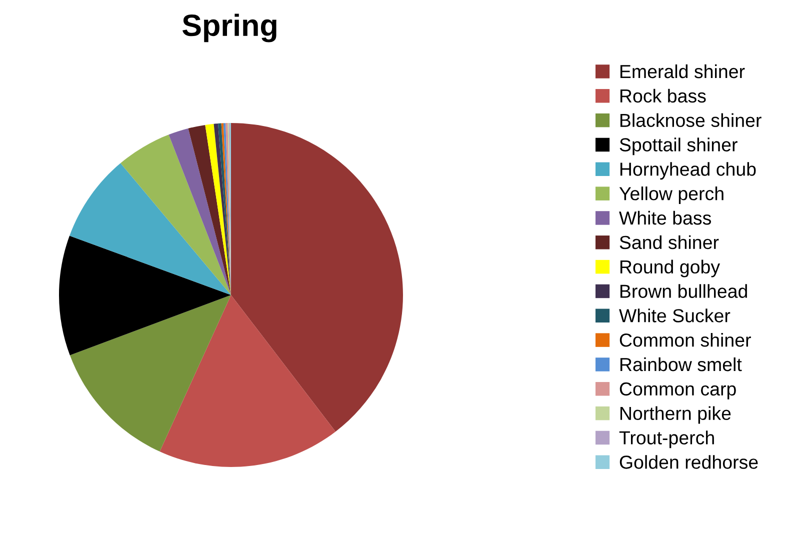 The image size is (786, 537). Describe the element at coordinates (674, 315) in the screenshot. I see `legend-label: White Sucker` at that location.